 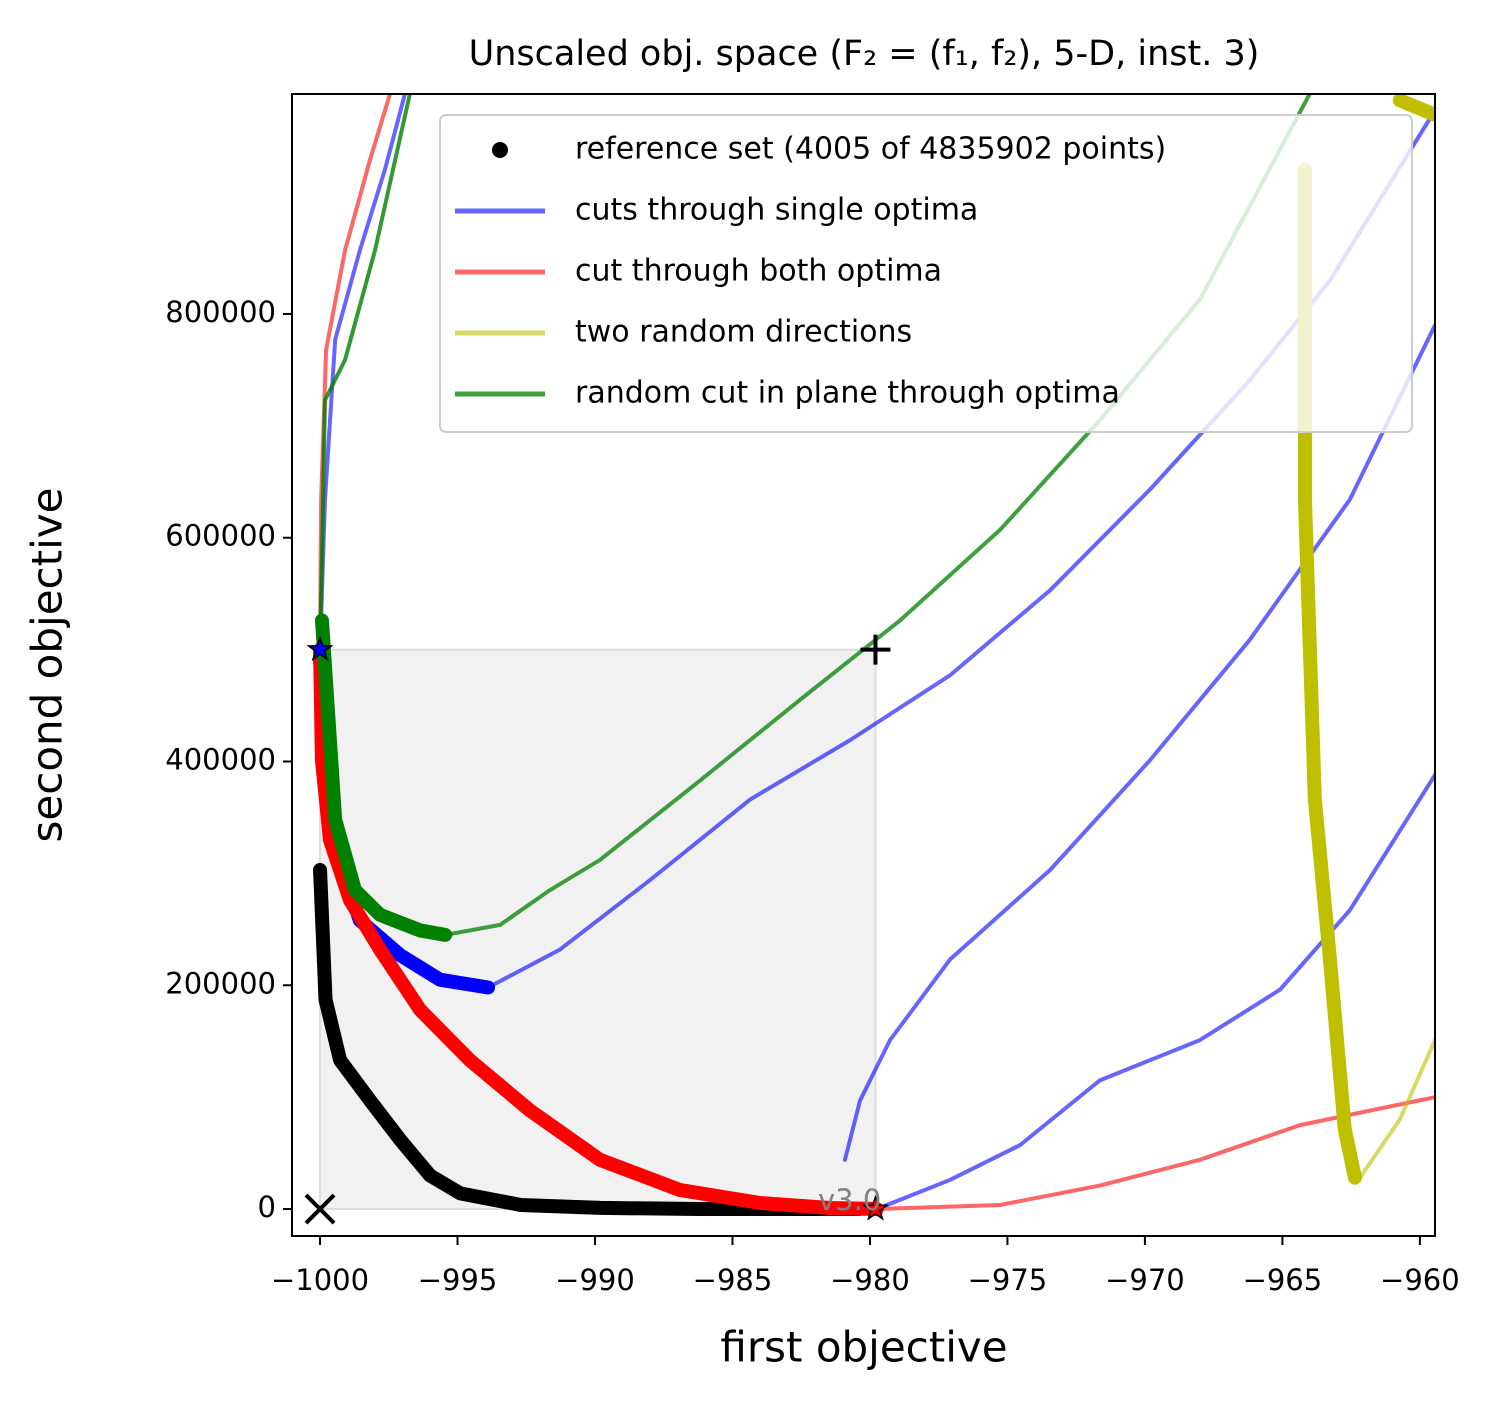 I want to click on y-tick-label: 200000, so click(x=220, y=983).